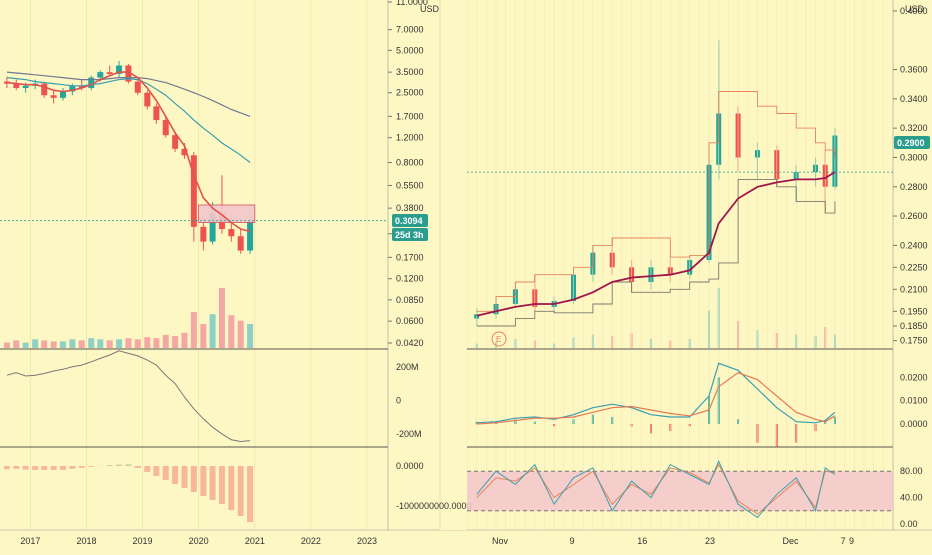  What do you see at coordinates (642, 541) in the screenshot?
I see `right-time-tick-label: 16` at bounding box center [642, 541].